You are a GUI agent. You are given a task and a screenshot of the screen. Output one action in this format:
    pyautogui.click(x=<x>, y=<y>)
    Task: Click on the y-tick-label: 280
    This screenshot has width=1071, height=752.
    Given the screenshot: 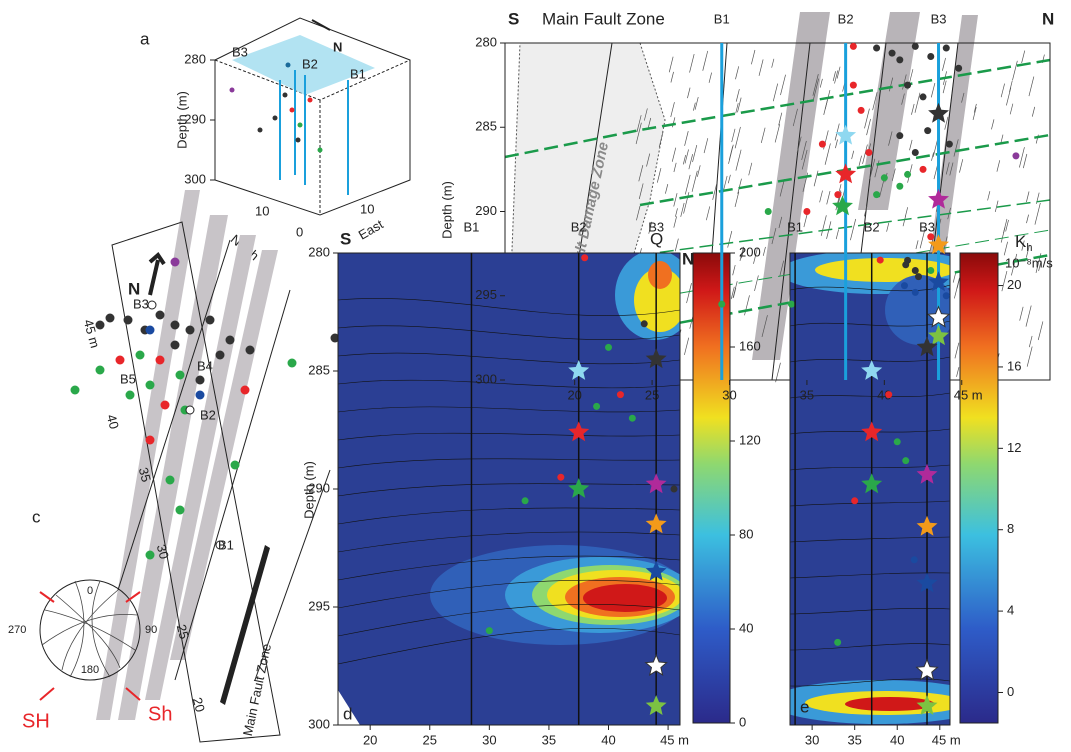 What is the action you would take?
    pyautogui.click(x=195, y=58)
    